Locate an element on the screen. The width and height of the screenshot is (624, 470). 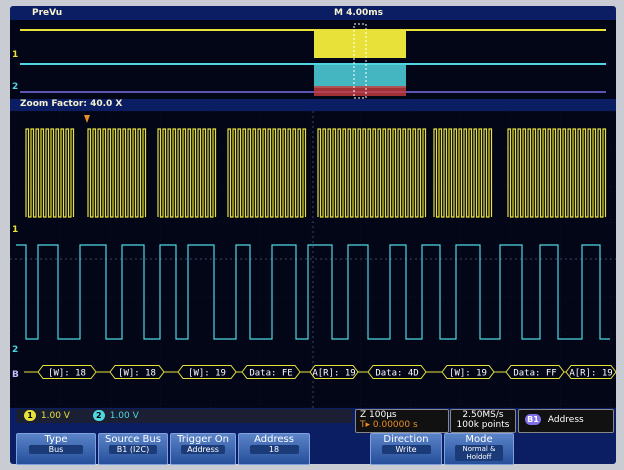
mode-label: Mode is located at coordinates (479, 439).